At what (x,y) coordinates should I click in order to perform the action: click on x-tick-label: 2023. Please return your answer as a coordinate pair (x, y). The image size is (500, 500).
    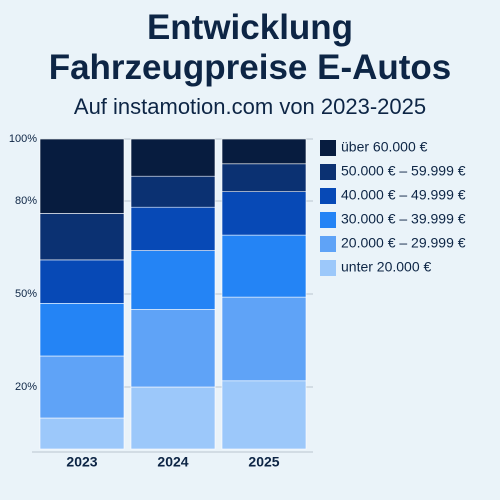
    Looking at the image, I should click on (81, 462).